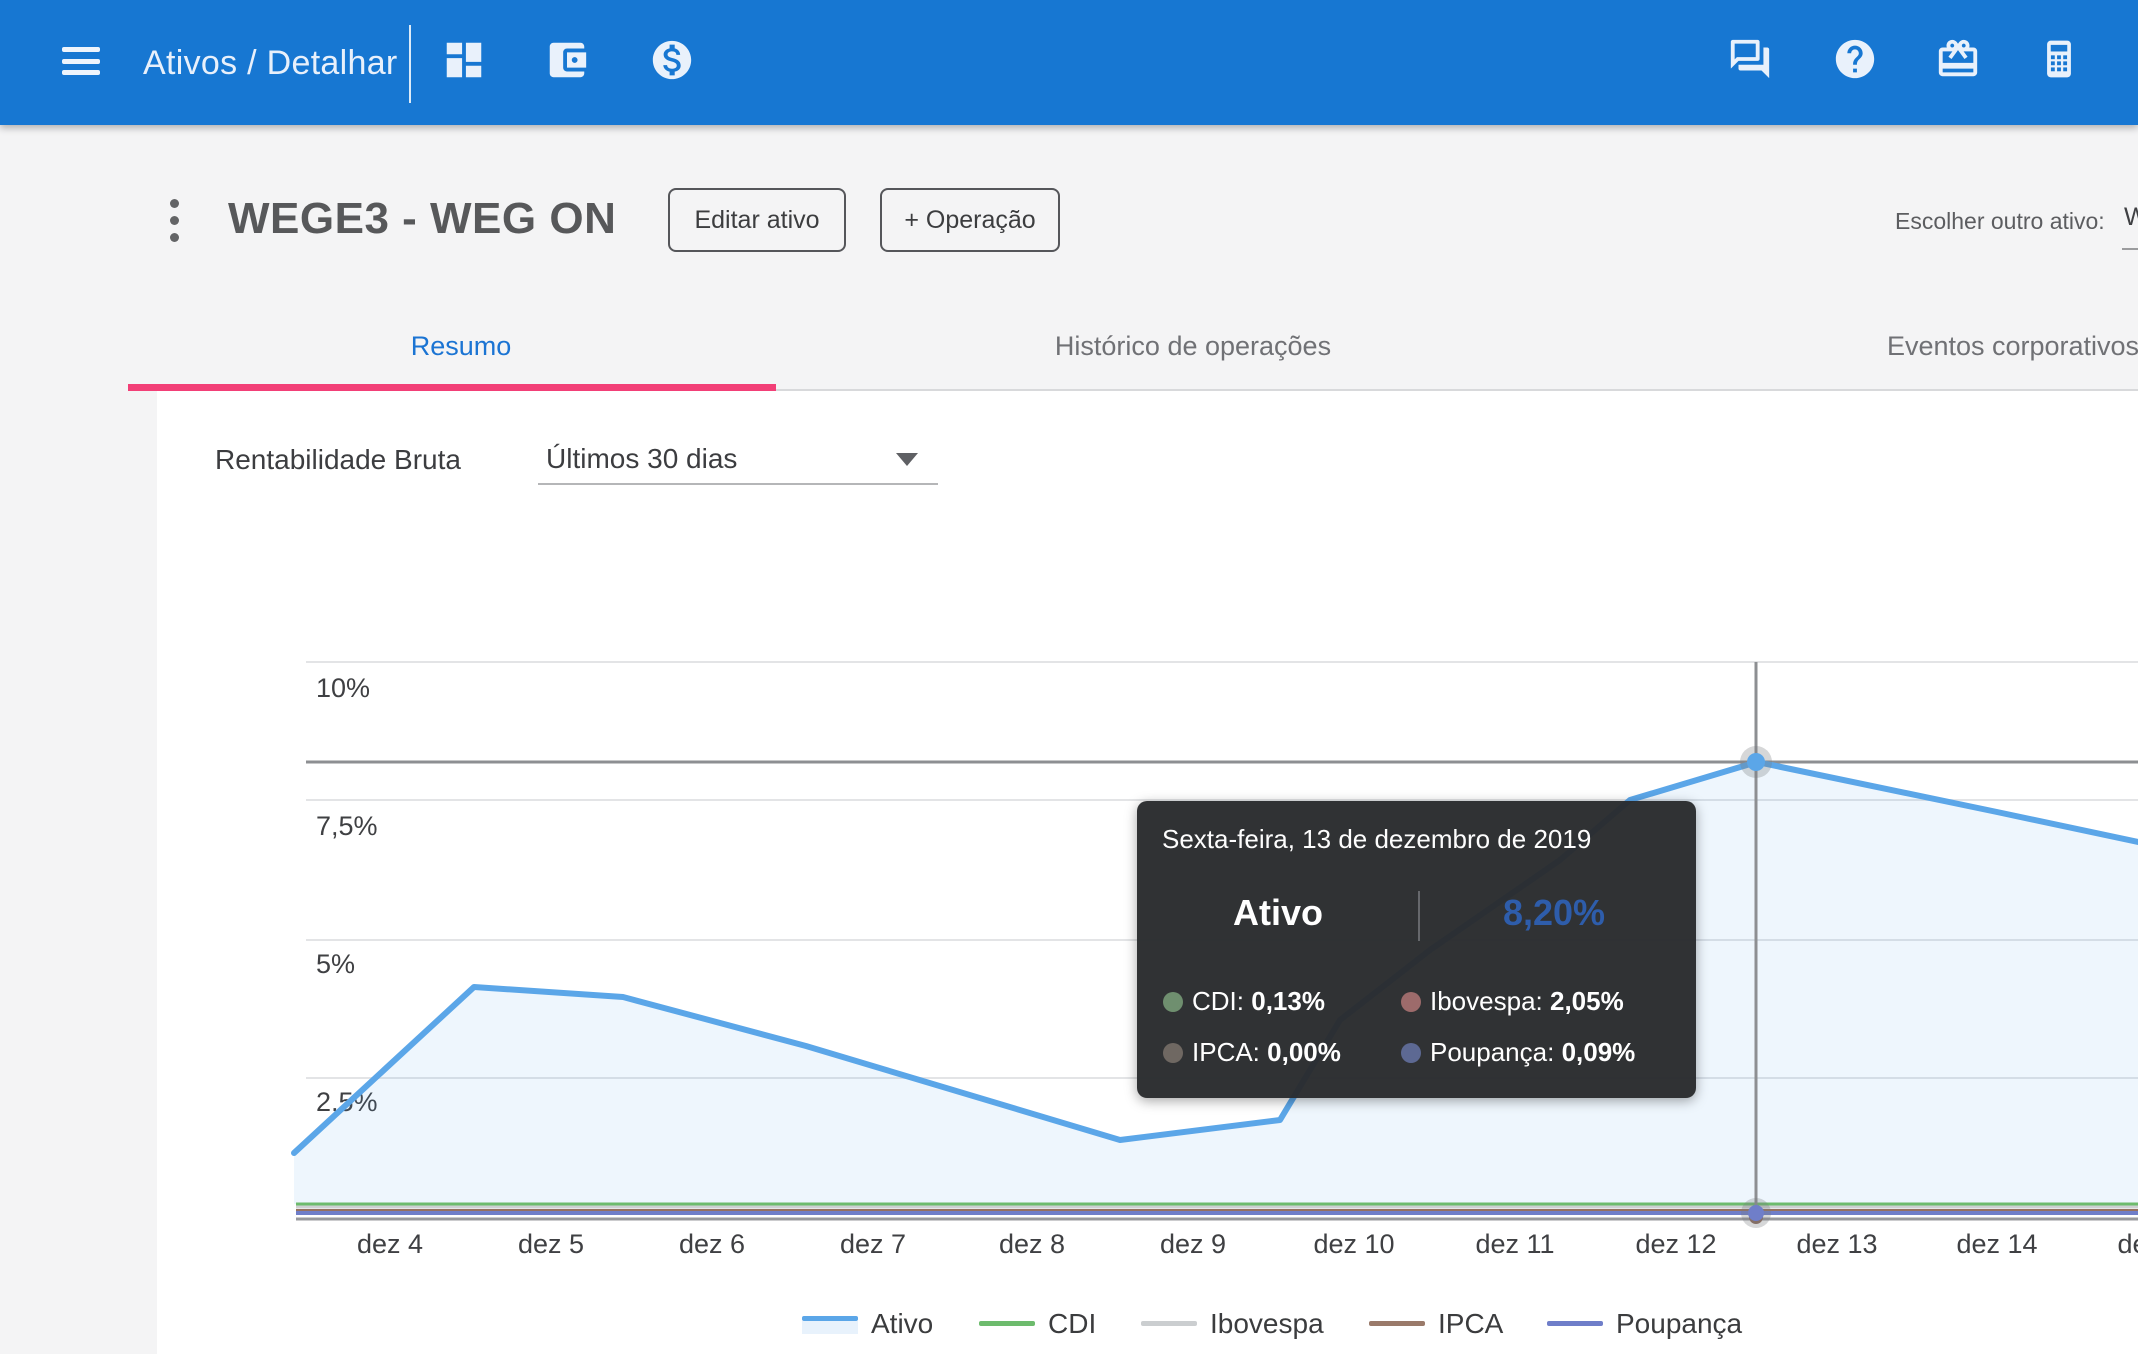  What do you see at coordinates (712, 1244) in the screenshot?
I see `svg-text: dez 6` at bounding box center [712, 1244].